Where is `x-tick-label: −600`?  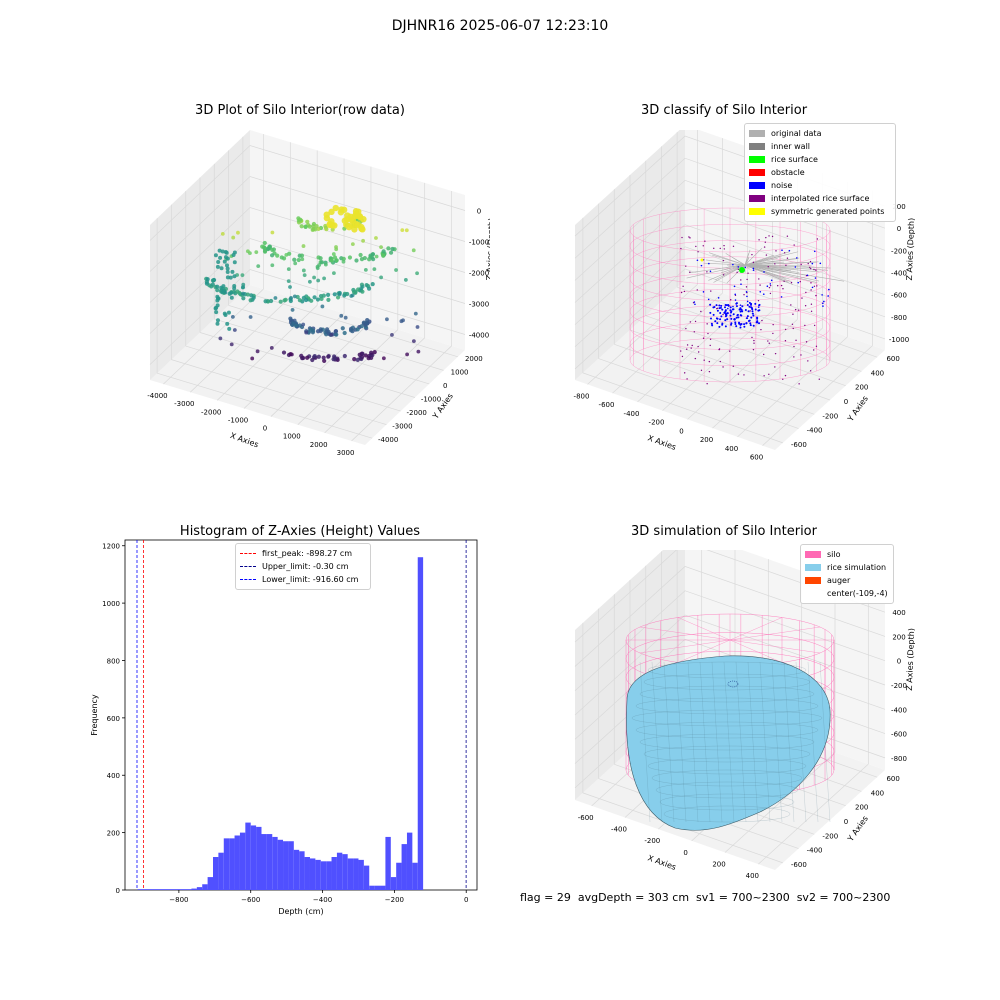 x-tick-label: −600 is located at coordinates (250, 900).